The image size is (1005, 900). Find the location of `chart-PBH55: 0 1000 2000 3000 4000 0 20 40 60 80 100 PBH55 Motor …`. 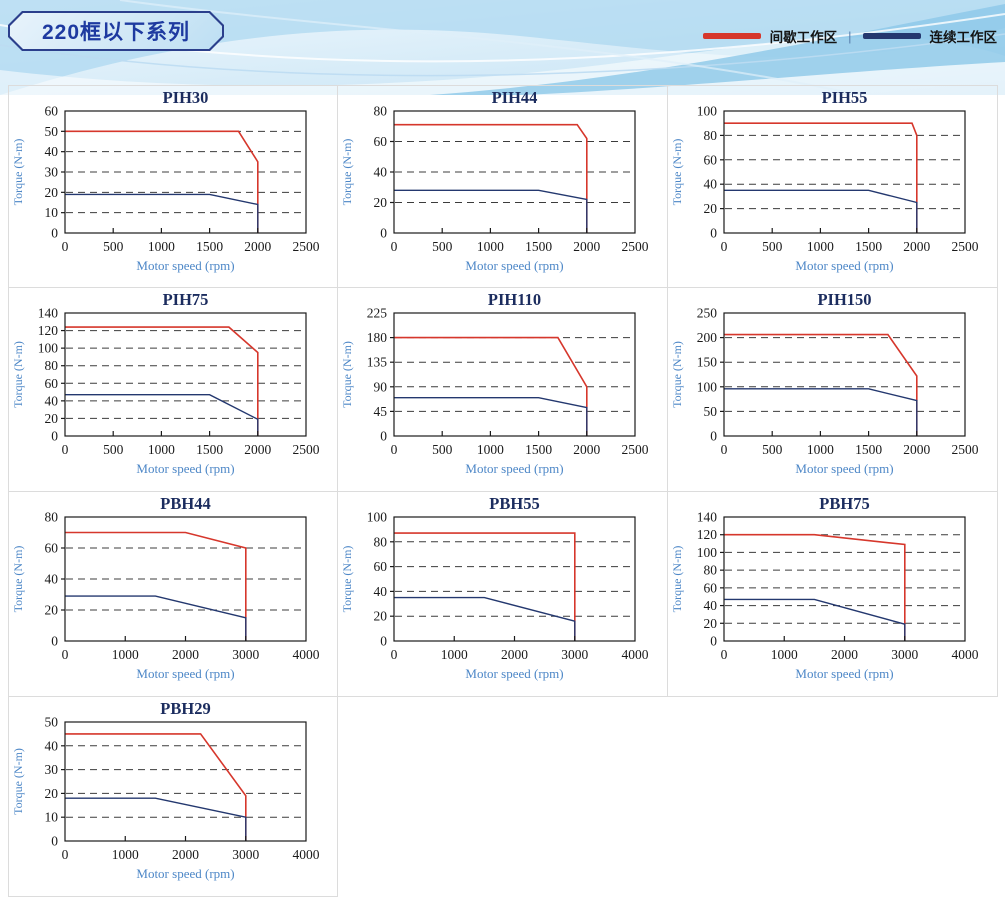

chart-PBH55: 0 1000 2000 3000 4000 0 20 40 60 80 100 PBH55 Motor … is located at coordinates (494, 587).